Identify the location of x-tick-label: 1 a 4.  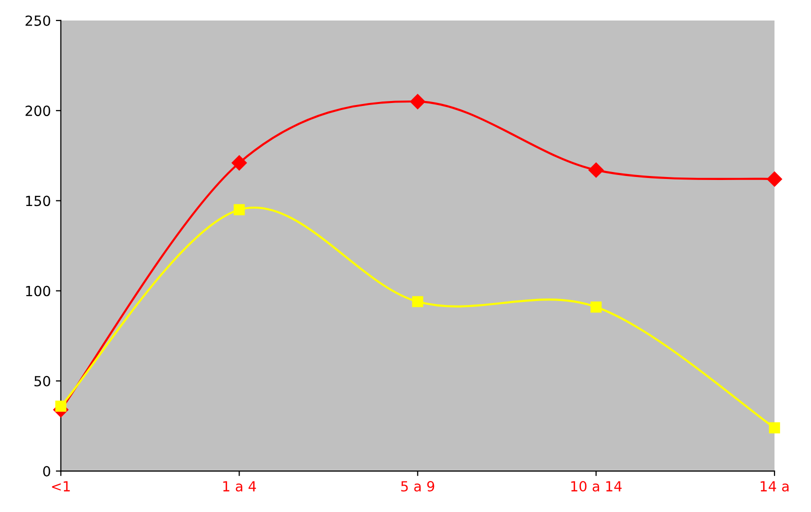
(239, 486).